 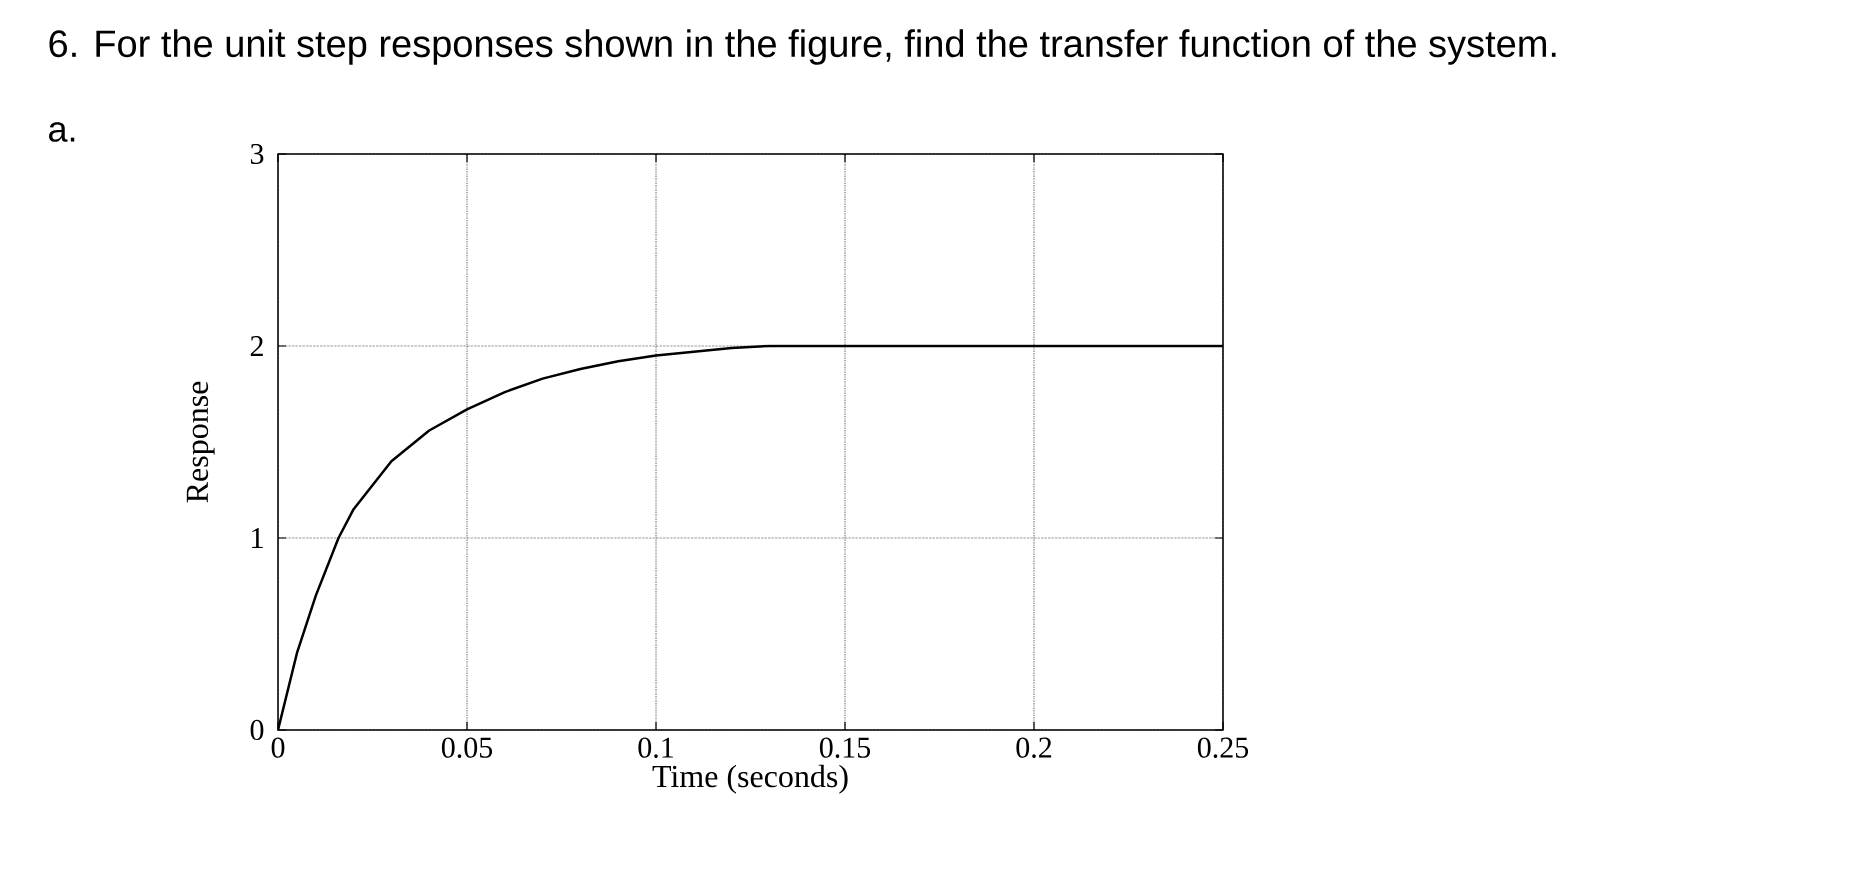 What do you see at coordinates (62, 132) in the screenshot?
I see `text: a.` at bounding box center [62, 132].